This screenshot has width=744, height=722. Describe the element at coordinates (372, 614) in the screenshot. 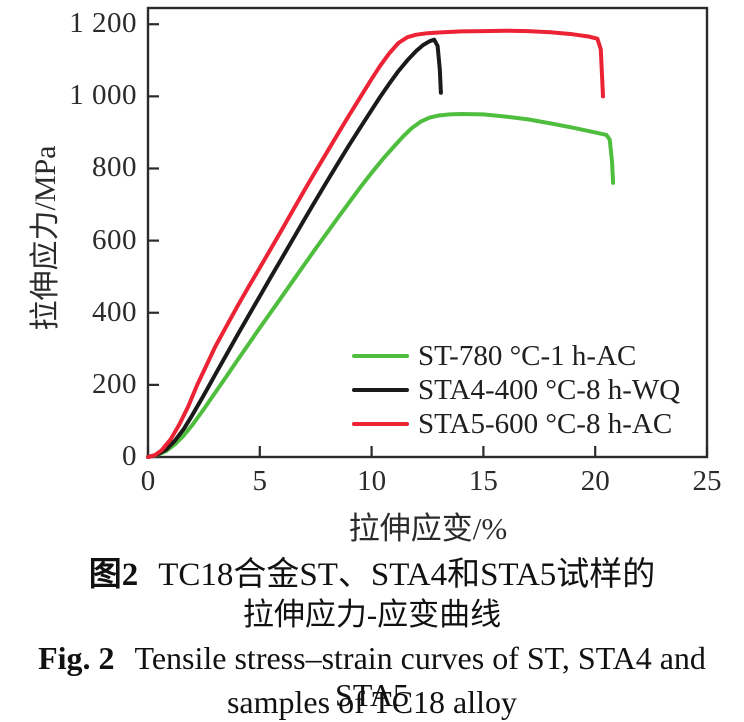

I see `caption-chinese-line2: 拉伸应力-应变曲线` at that location.